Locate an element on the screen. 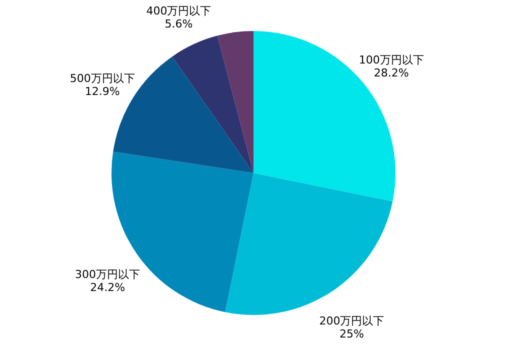  data-label: 12.9% is located at coordinates (102, 91).